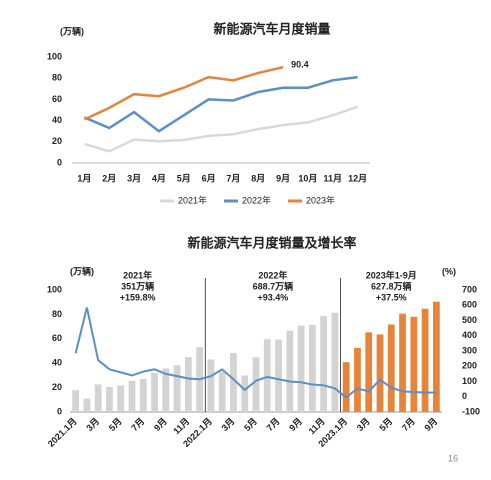  I want to click on x-tick-label: 12月, so click(357, 178).